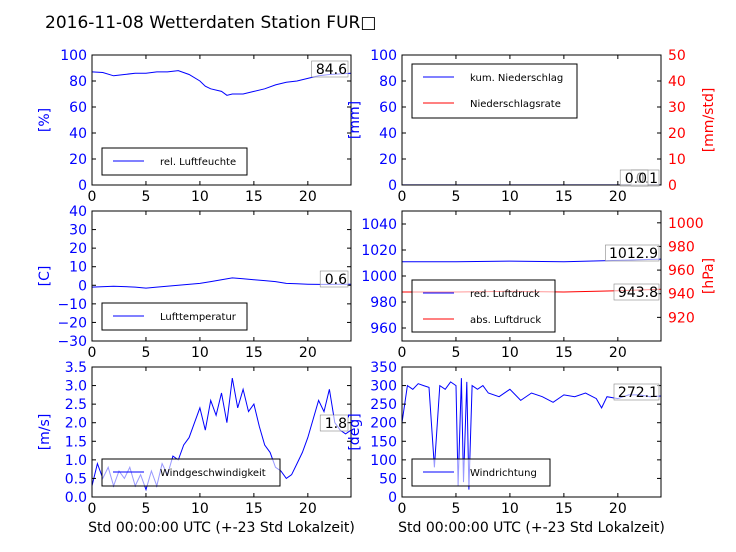 The image size is (736, 552). Describe the element at coordinates (686, 224) in the screenshot. I see `y2-tick-label: 1000` at that location.